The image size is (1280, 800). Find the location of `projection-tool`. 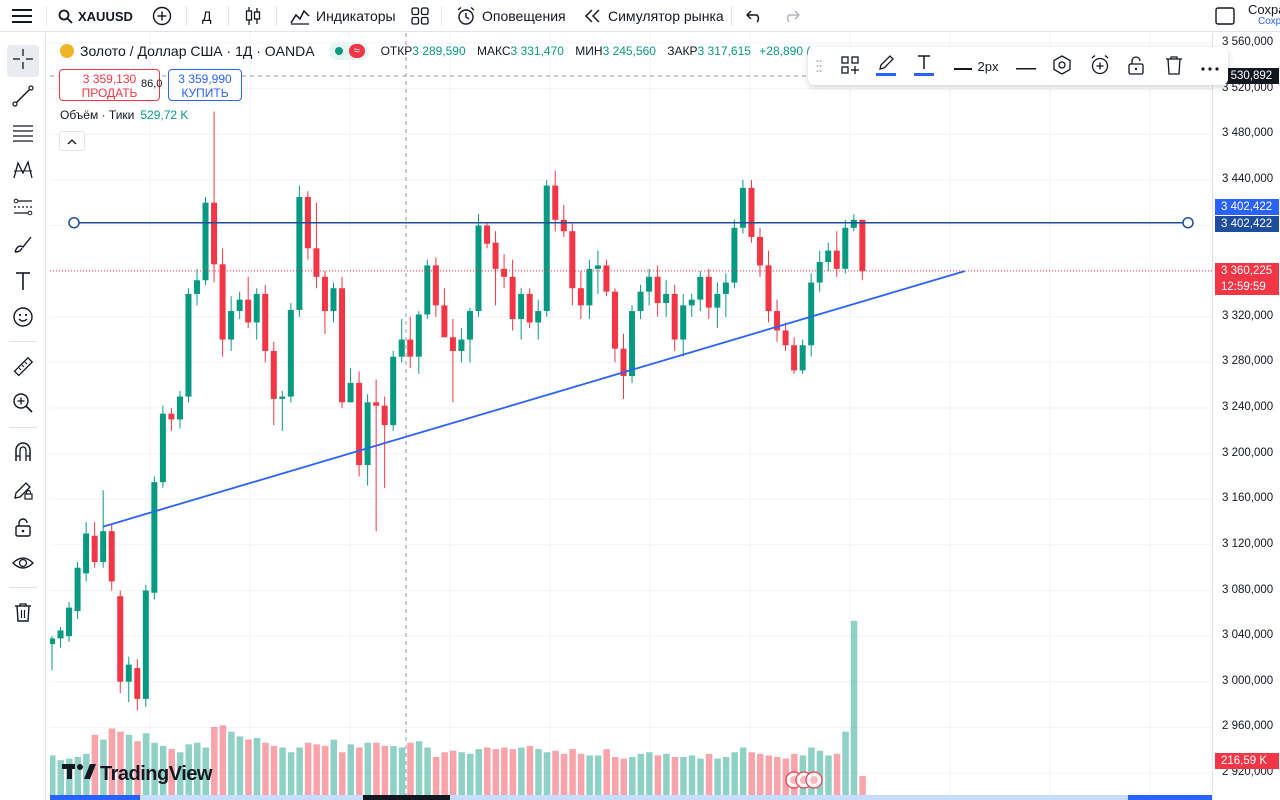

projection-tool is located at coordinates (23, 209).